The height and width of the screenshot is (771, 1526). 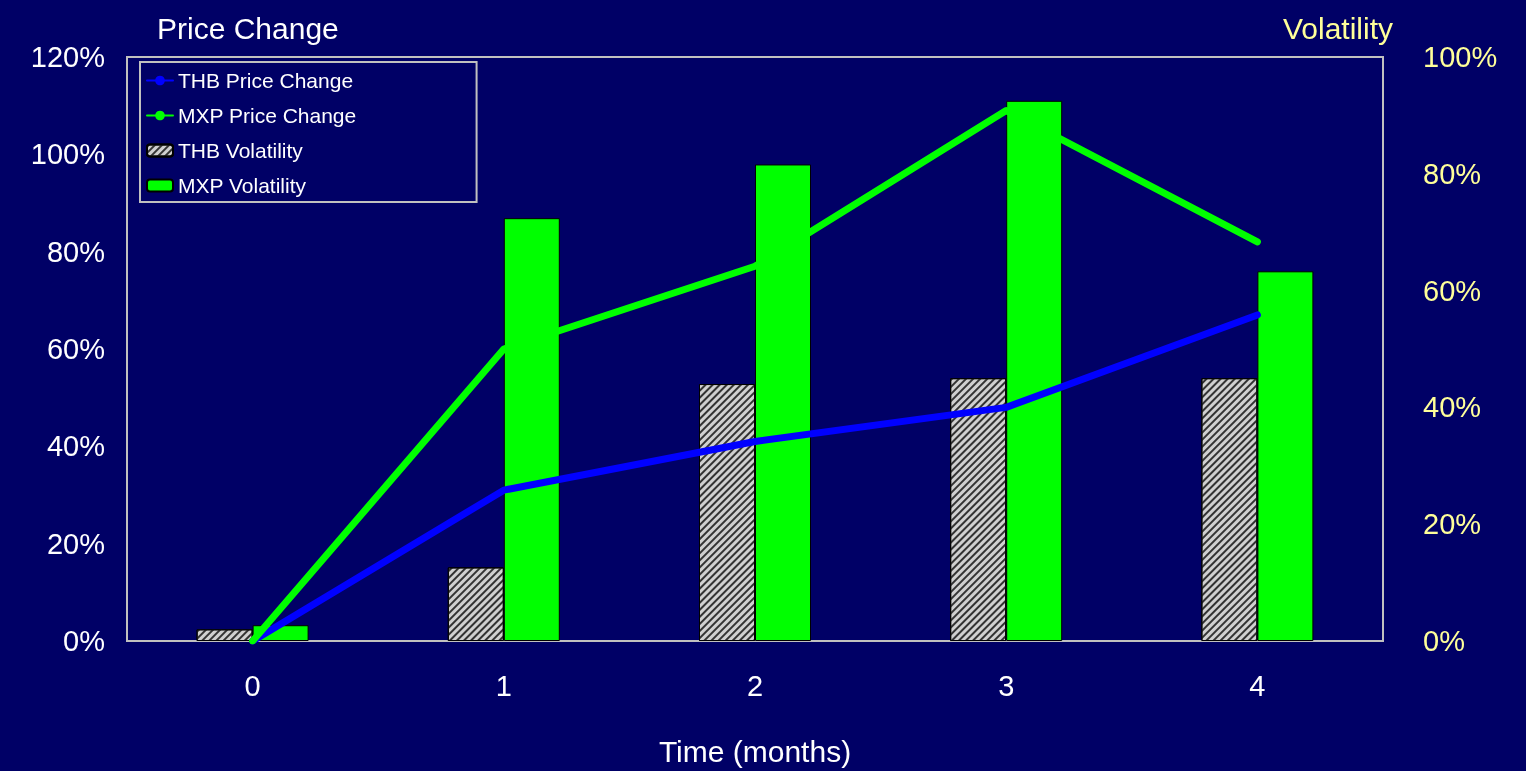 I want to click on legend-label: MXP Volatility, so click(x=242, y=185).